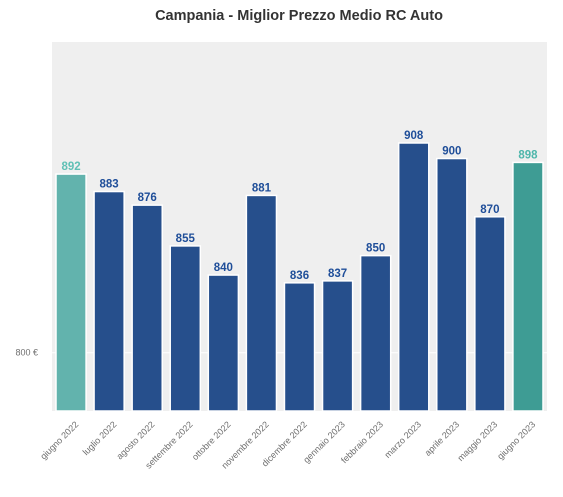  Describe the element at coordinates (136, 440) in the screenshot. I see `x-tick-label: agosto 2022` at that location.